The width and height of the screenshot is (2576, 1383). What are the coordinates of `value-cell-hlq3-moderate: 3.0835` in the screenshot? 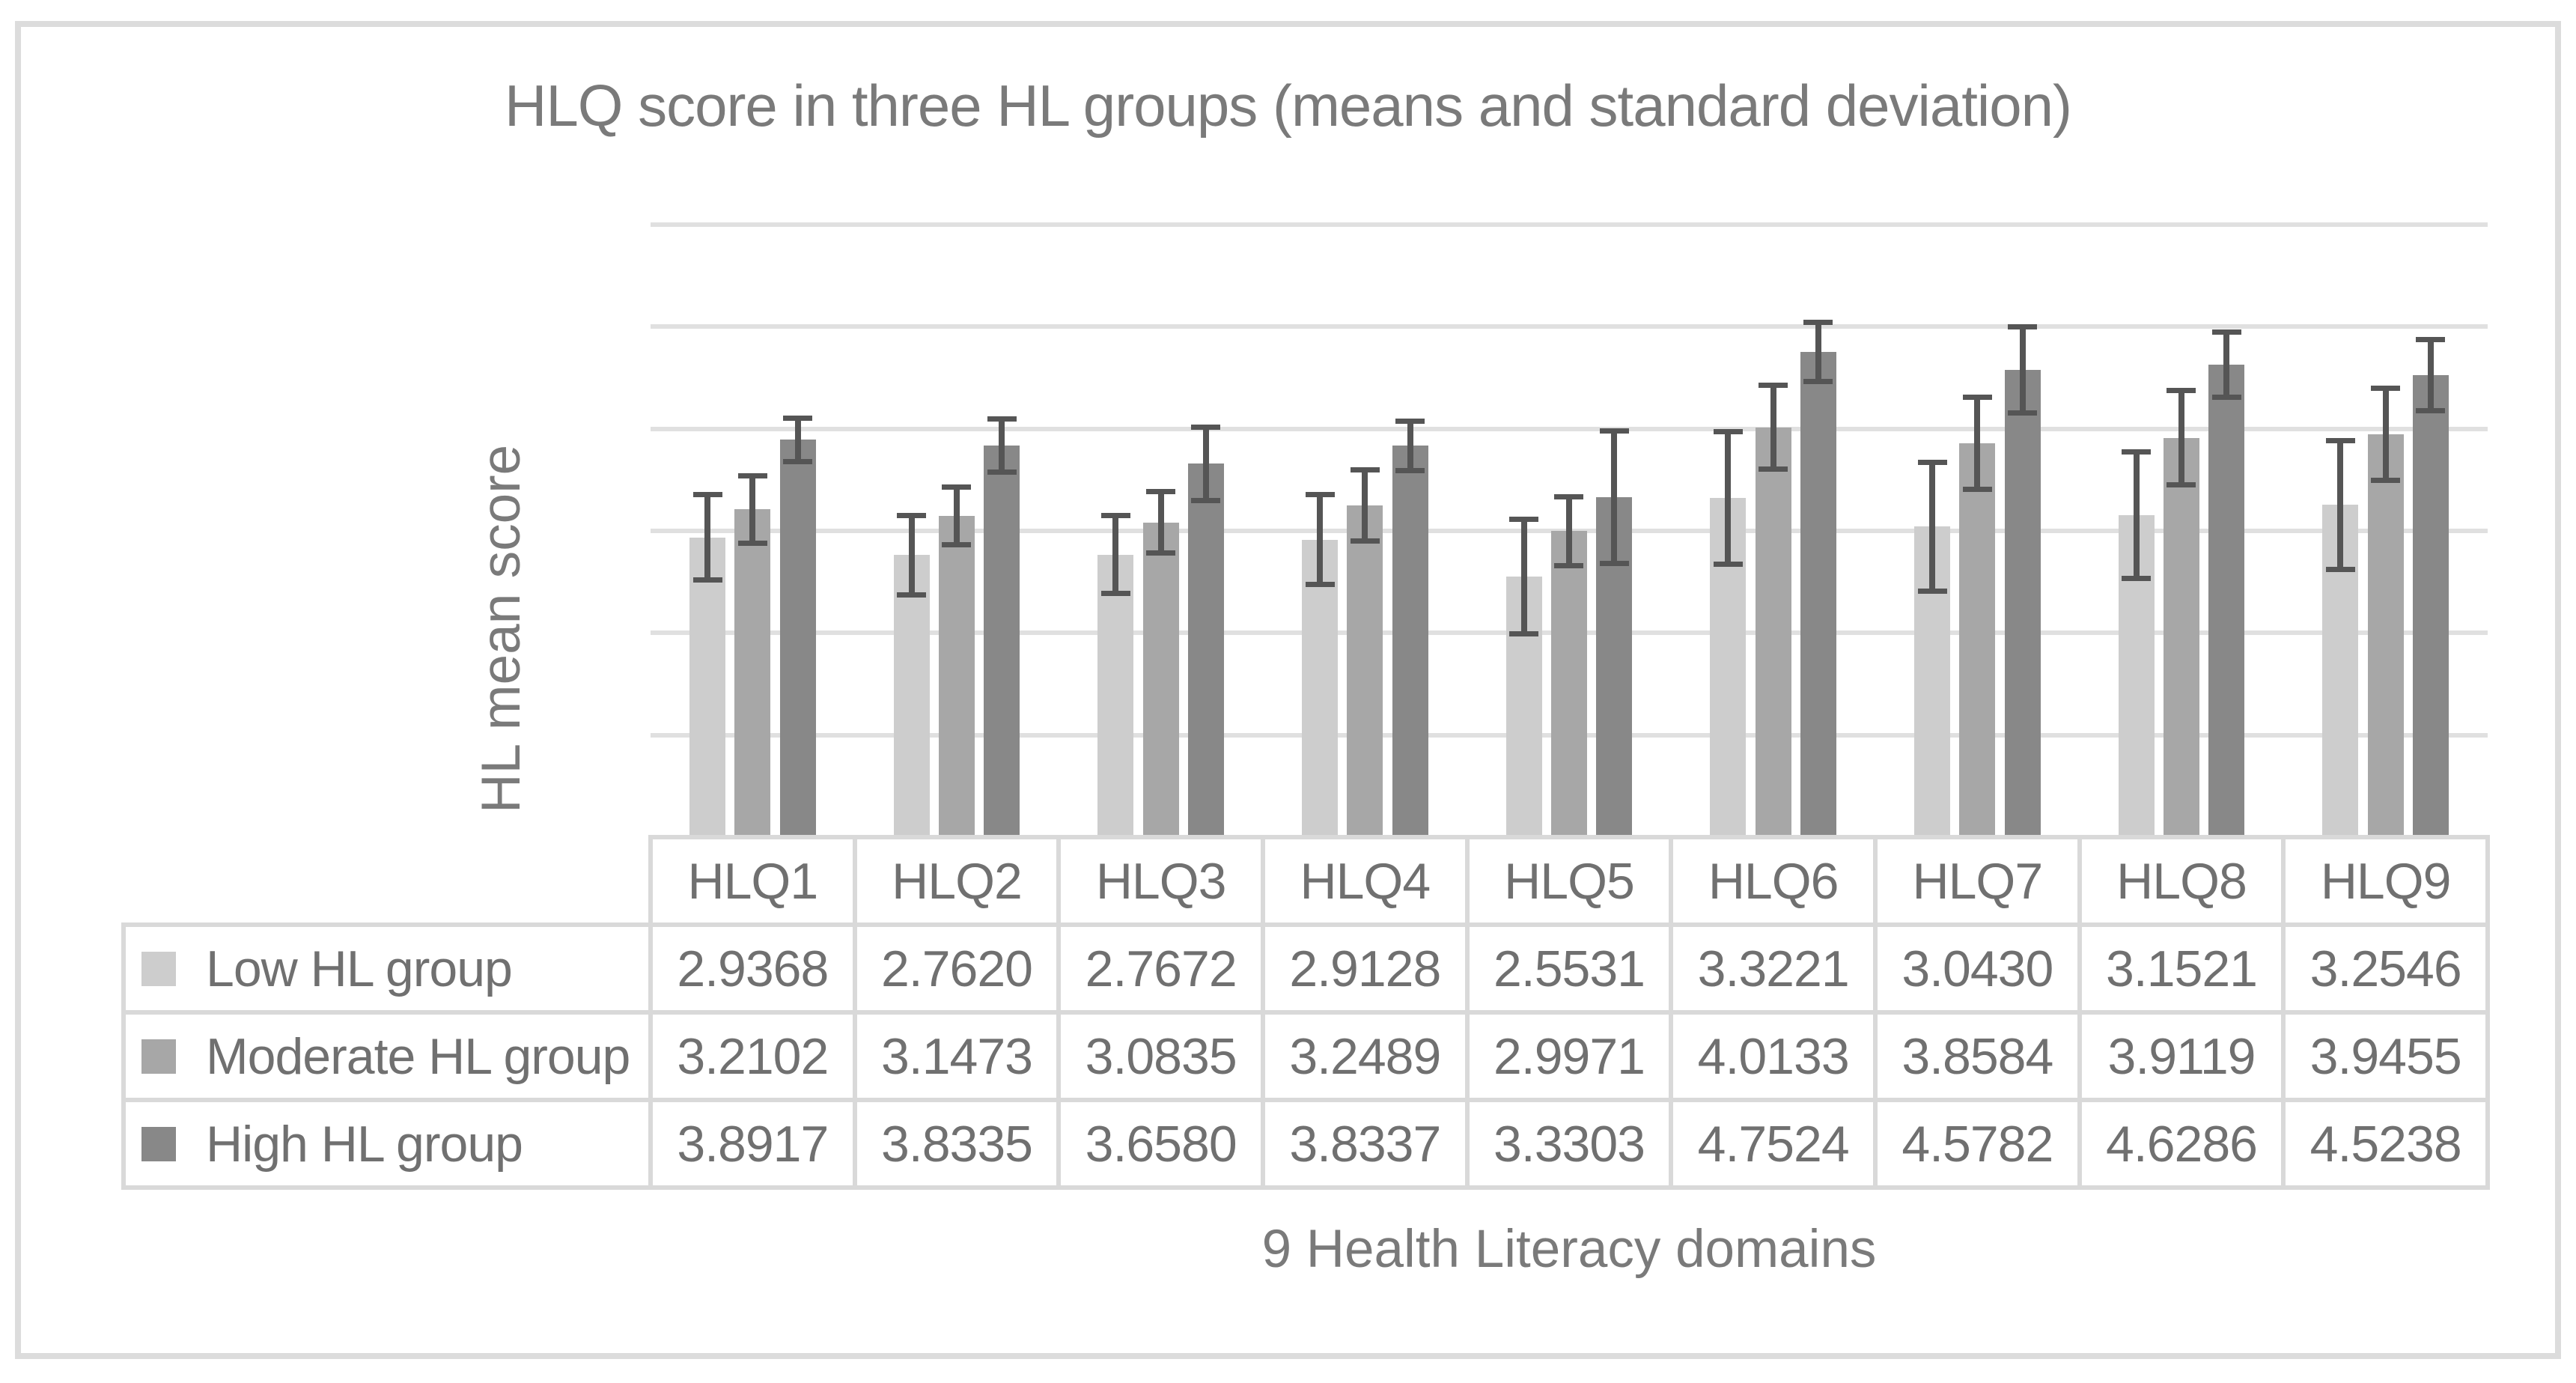 It's located at (1161, 1056).